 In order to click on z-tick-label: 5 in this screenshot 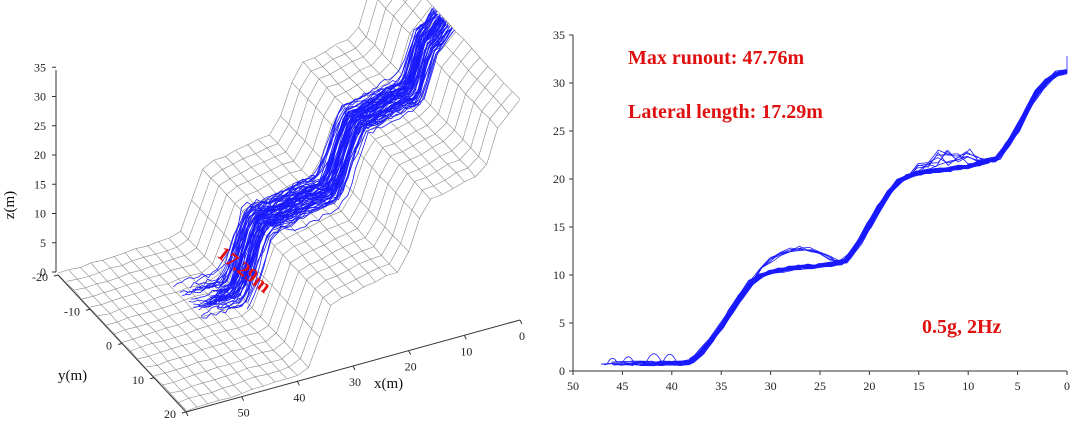, I will do `click(43, 243)`.